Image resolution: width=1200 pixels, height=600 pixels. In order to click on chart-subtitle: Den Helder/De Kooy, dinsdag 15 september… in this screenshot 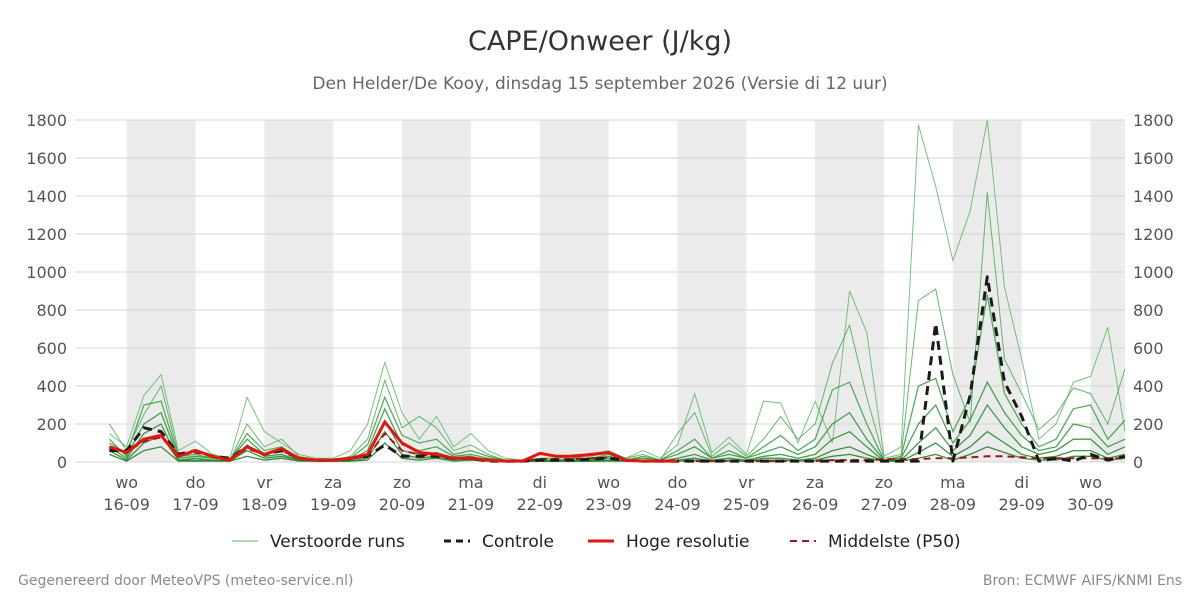, I will do `click(599, 84)`.